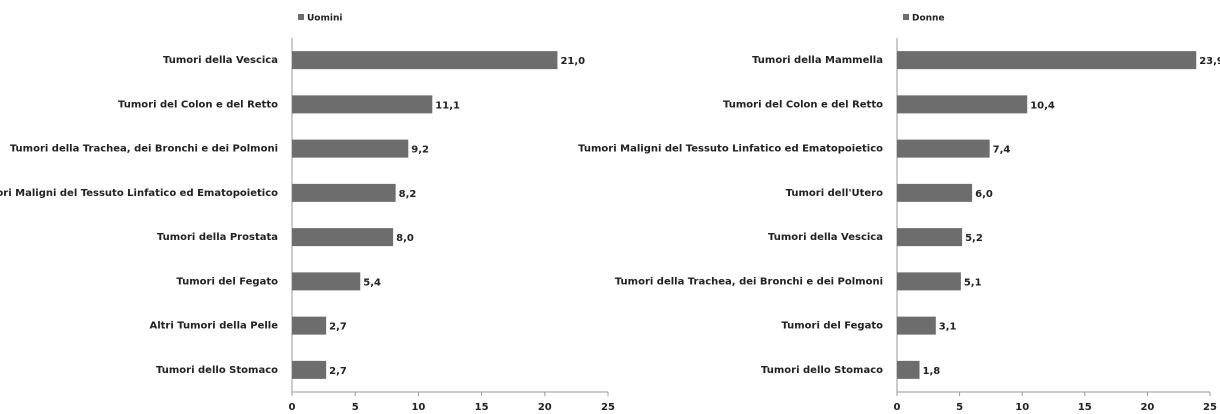  I want to click on value-label: 8,2, so click(408, 194).